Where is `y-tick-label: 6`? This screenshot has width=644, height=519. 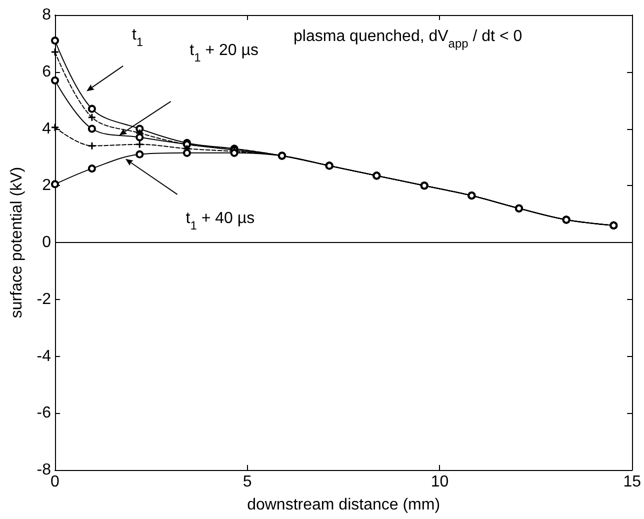
y-tick-label: 6 is located at coordinates (47, 71).